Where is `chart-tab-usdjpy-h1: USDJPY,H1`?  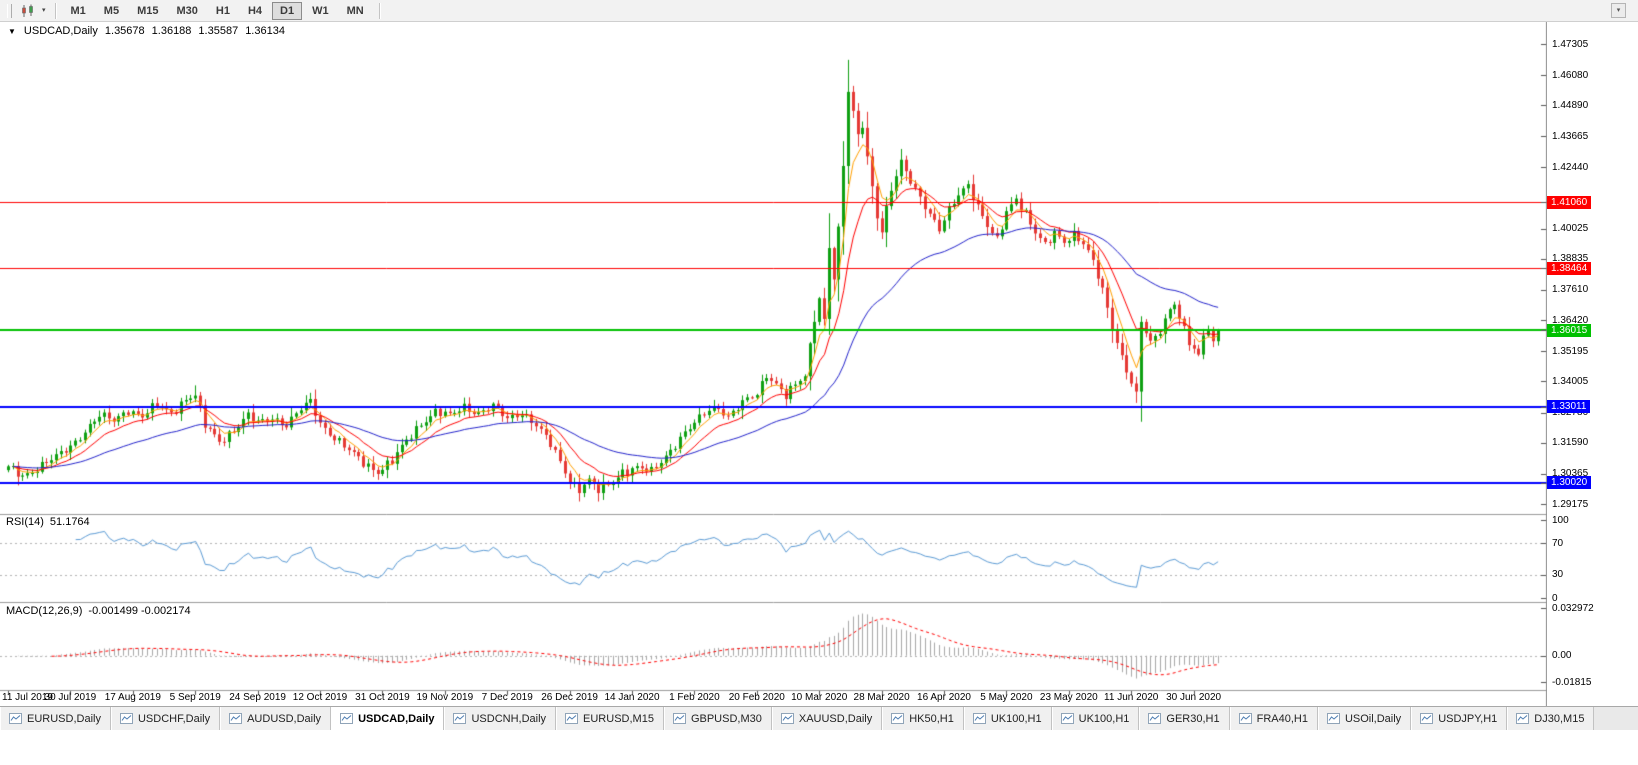 chart-tab-usdjpy-h1: USDJPY,H1 is located at coordinates (1459, 718).